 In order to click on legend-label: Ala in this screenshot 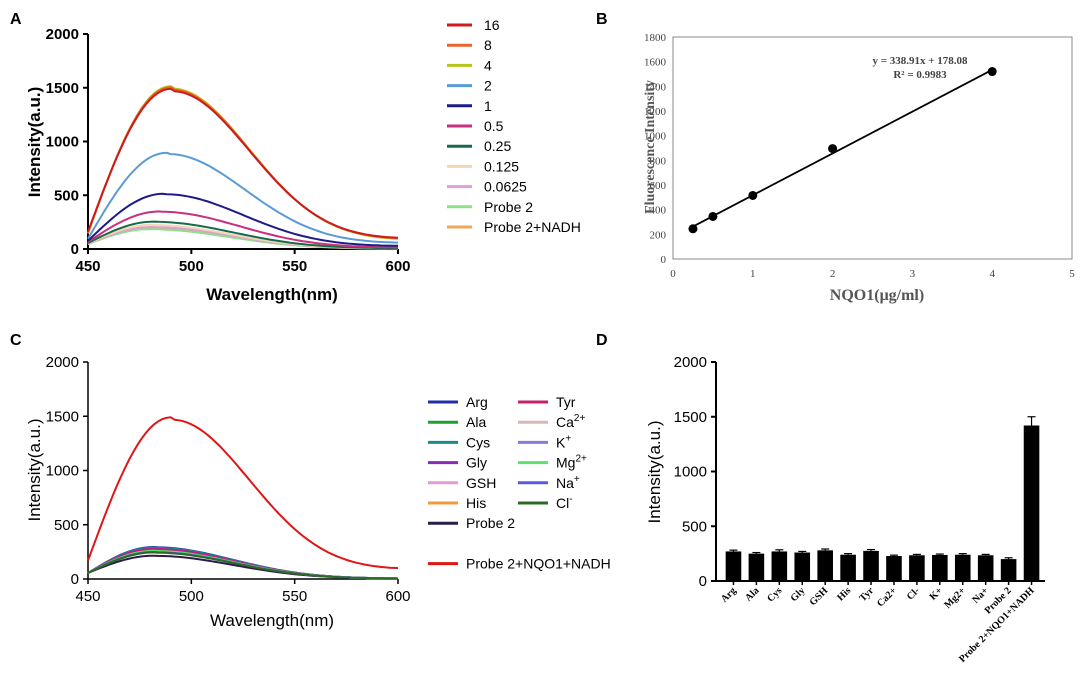, I will do `click(476, 422)`.